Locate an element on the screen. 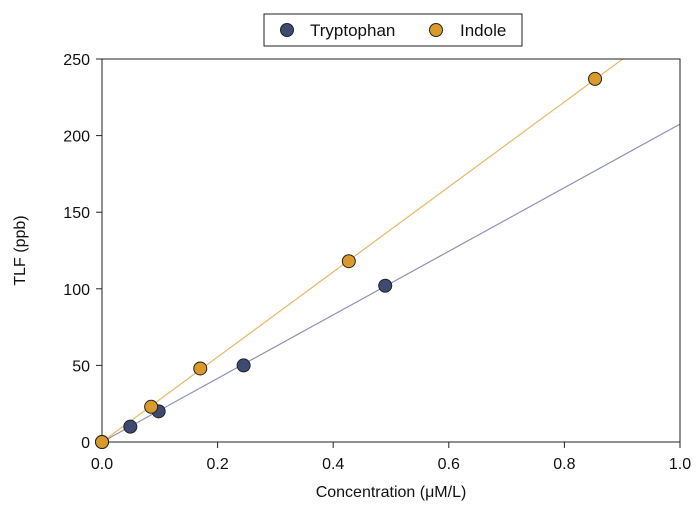  legend-box is located at coordinates (393, 30).